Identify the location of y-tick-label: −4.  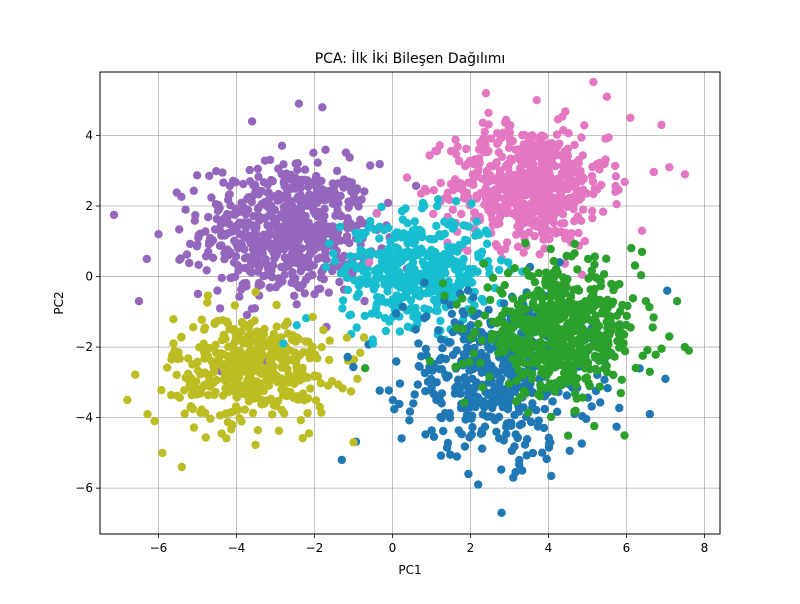
(84, 418).